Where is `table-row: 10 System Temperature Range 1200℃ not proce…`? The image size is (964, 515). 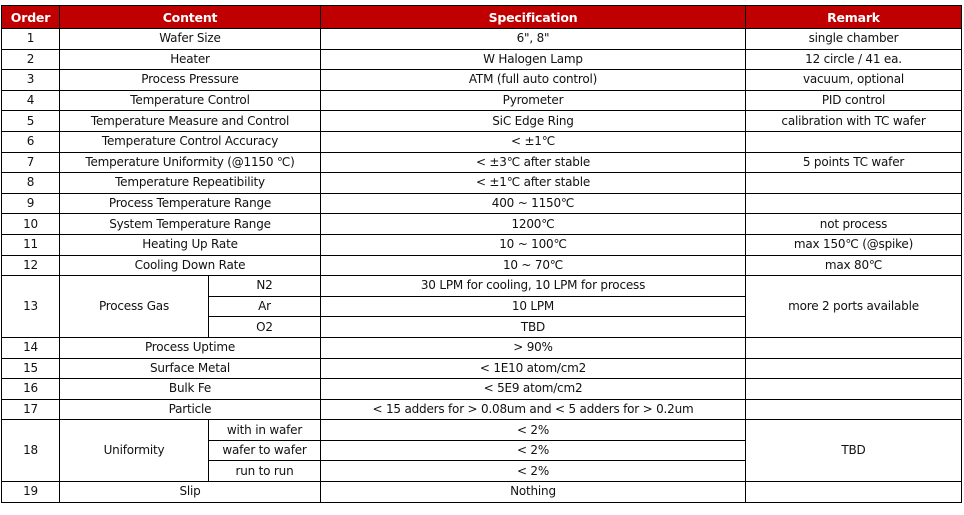 table-row: 10 System Temperature Range 1200℃ not proce… is located at coordinates (481, 224).